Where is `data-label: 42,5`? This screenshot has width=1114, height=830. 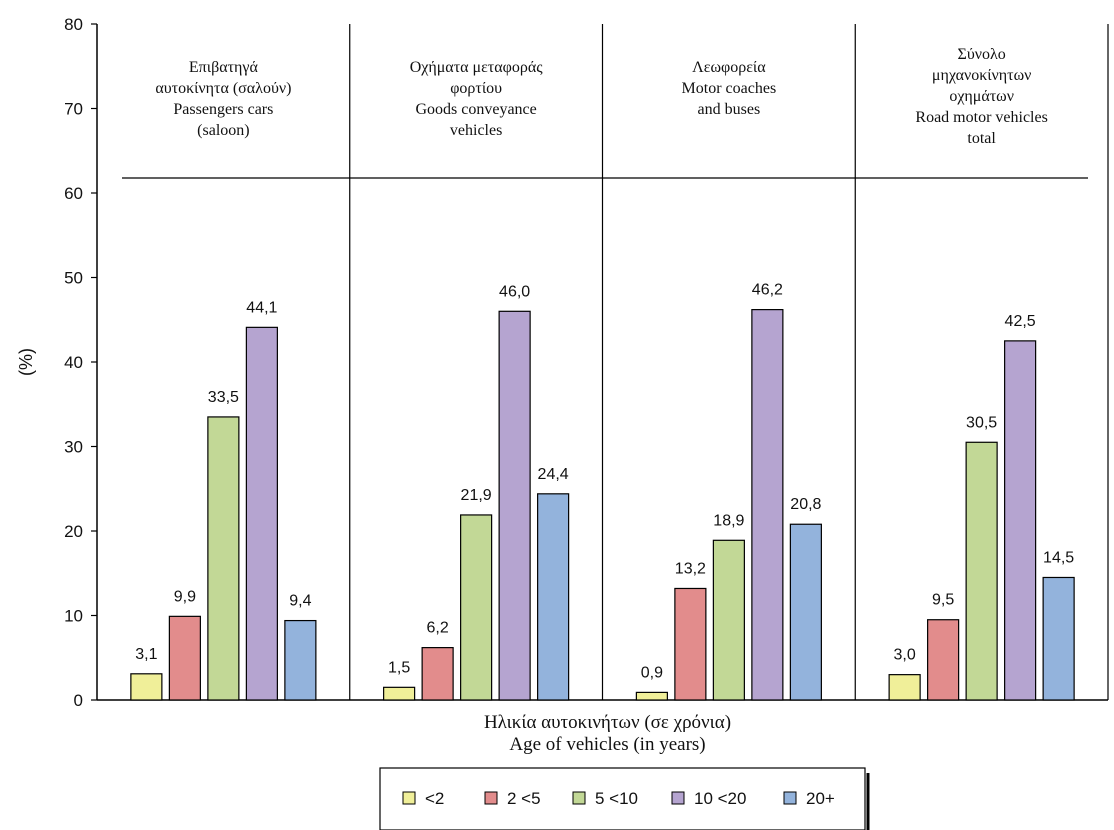 data-label: 42,5 is located at coordinates (1020, 321).